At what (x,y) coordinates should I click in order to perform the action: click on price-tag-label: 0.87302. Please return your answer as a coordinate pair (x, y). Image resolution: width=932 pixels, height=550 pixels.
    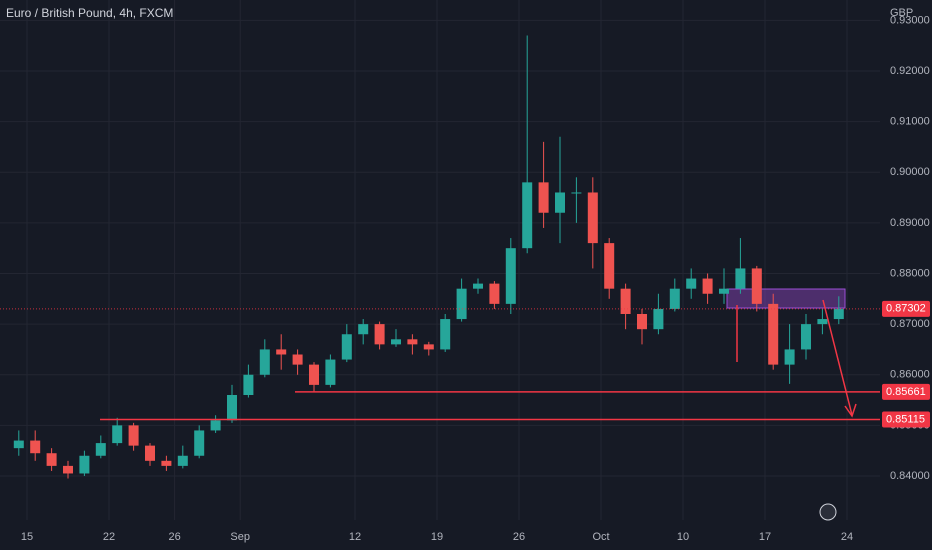
    Looking at the image, I should click on (906, 309).